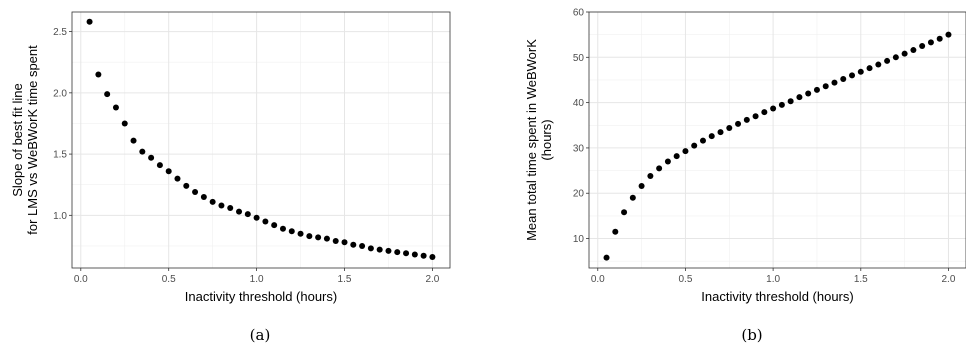 The image size is (966, 350). What do you see at coordinates (531, 140) in the screenshot?
I see `y-axis-title-line: Mean total time spent in WeBWorK` at bounding box center [531, 140].